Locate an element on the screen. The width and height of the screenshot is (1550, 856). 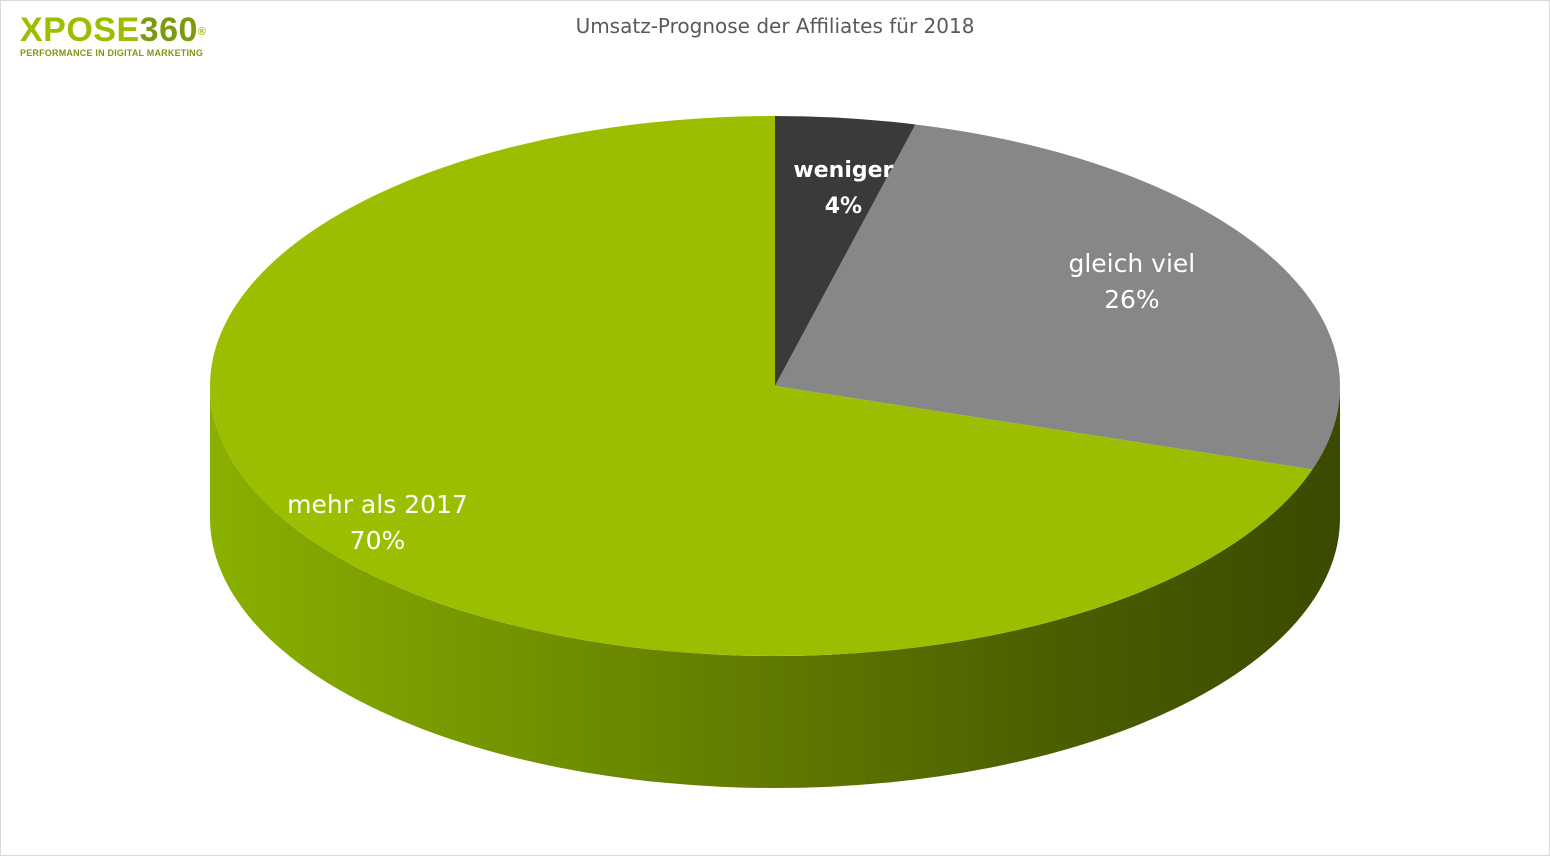
logo-wordmark: XPOSE360® is located at coordinates (113, 30).